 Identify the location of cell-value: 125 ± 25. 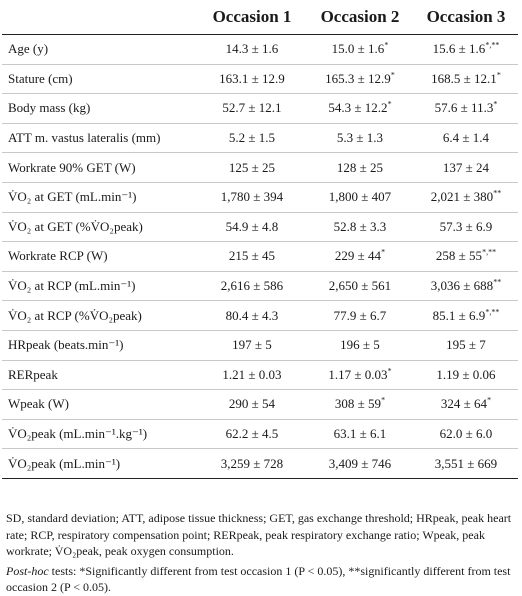
(252, 167).